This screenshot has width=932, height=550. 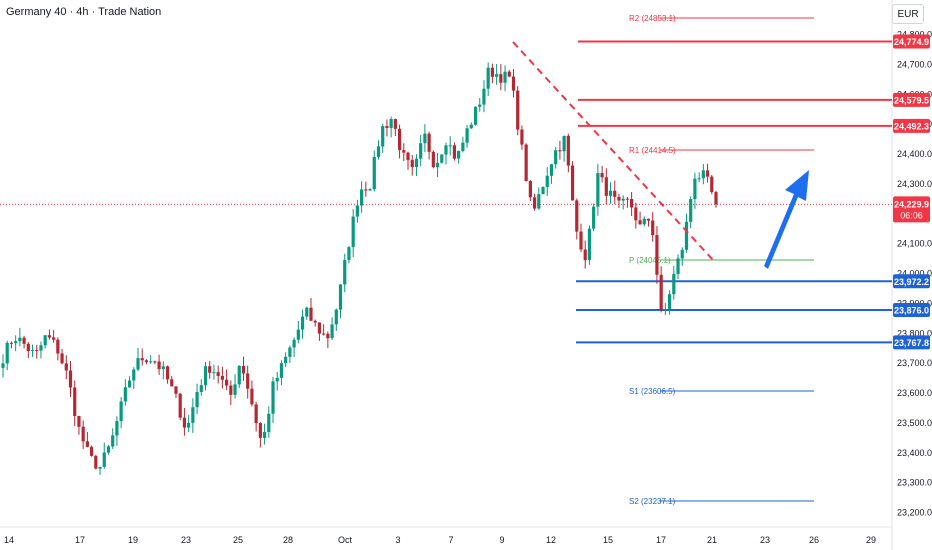 I want to click on support-price-label: 23,972.2, so click(x=911, y=282).